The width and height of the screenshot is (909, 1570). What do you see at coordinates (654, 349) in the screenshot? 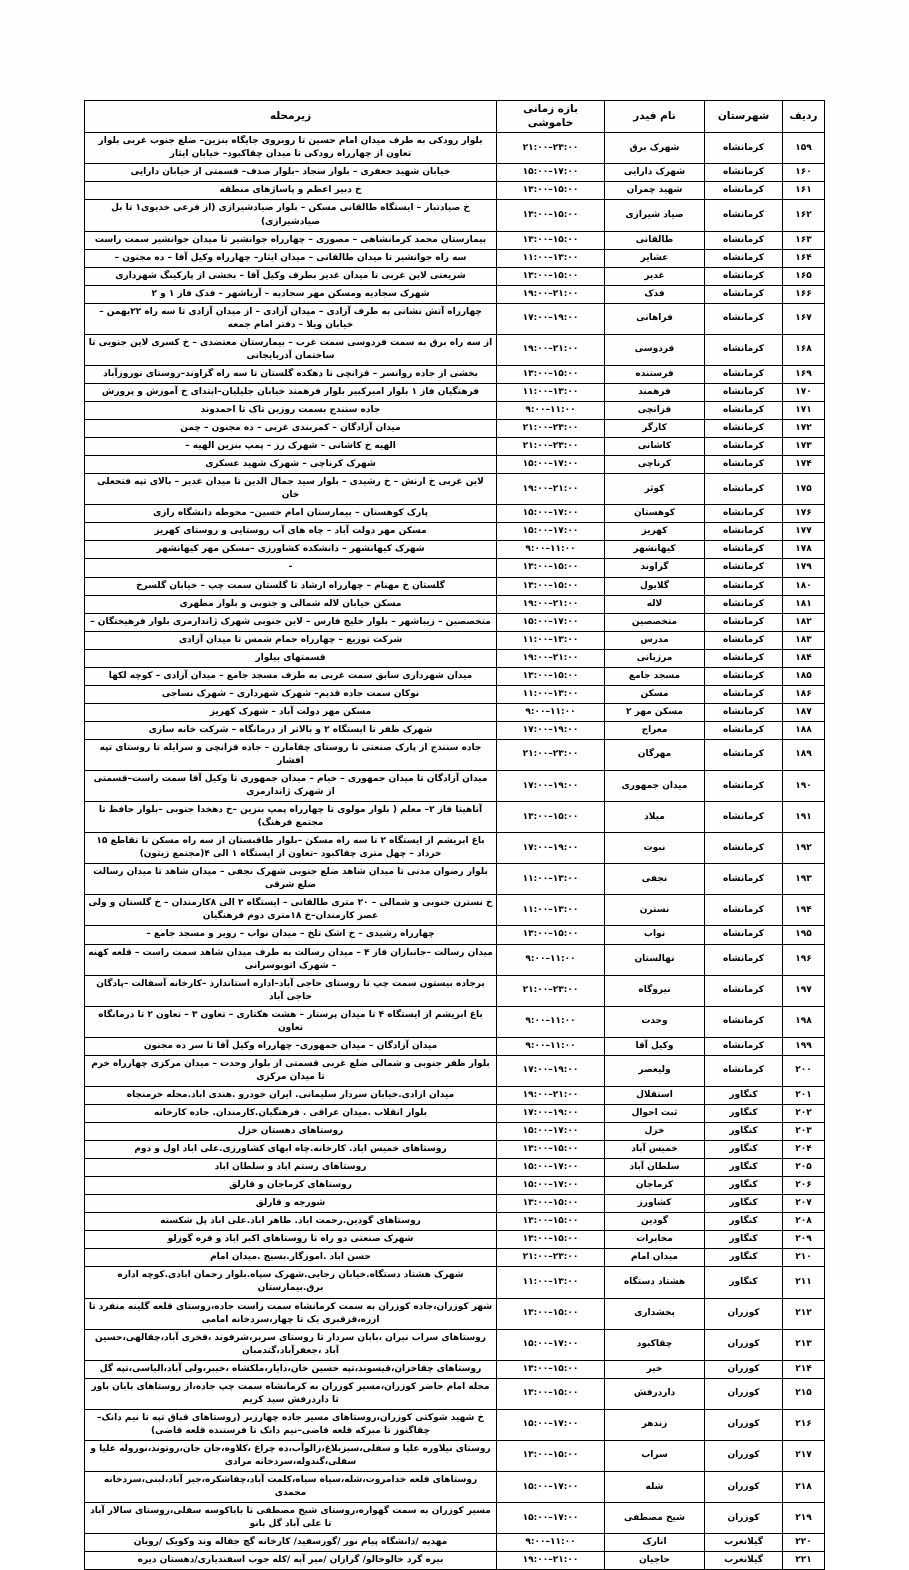
I see `feeder-name-cell: فردوسی` at bounding box center [654, 349].